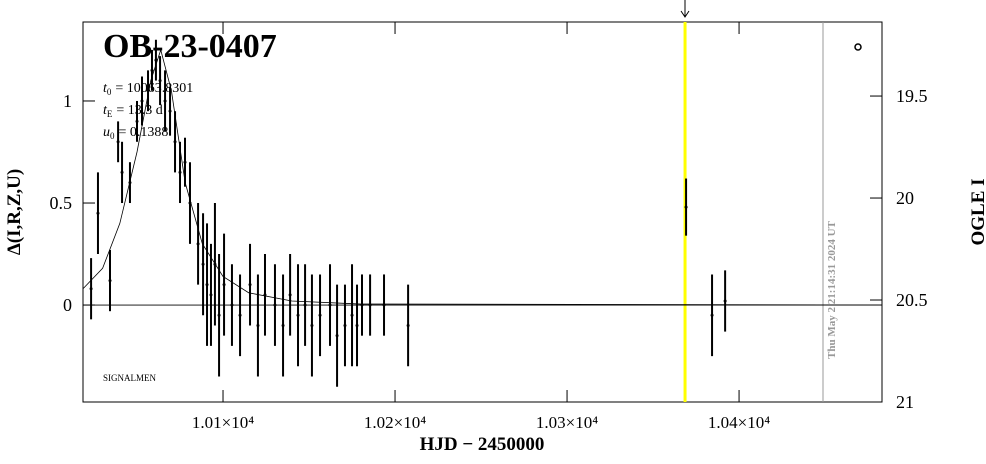 This screenshot has height=464, width=986. What do you see at coordinates (67, 101) in the screenshot?
I see `y-tick-label: 1` at bounding box center [67, 101].